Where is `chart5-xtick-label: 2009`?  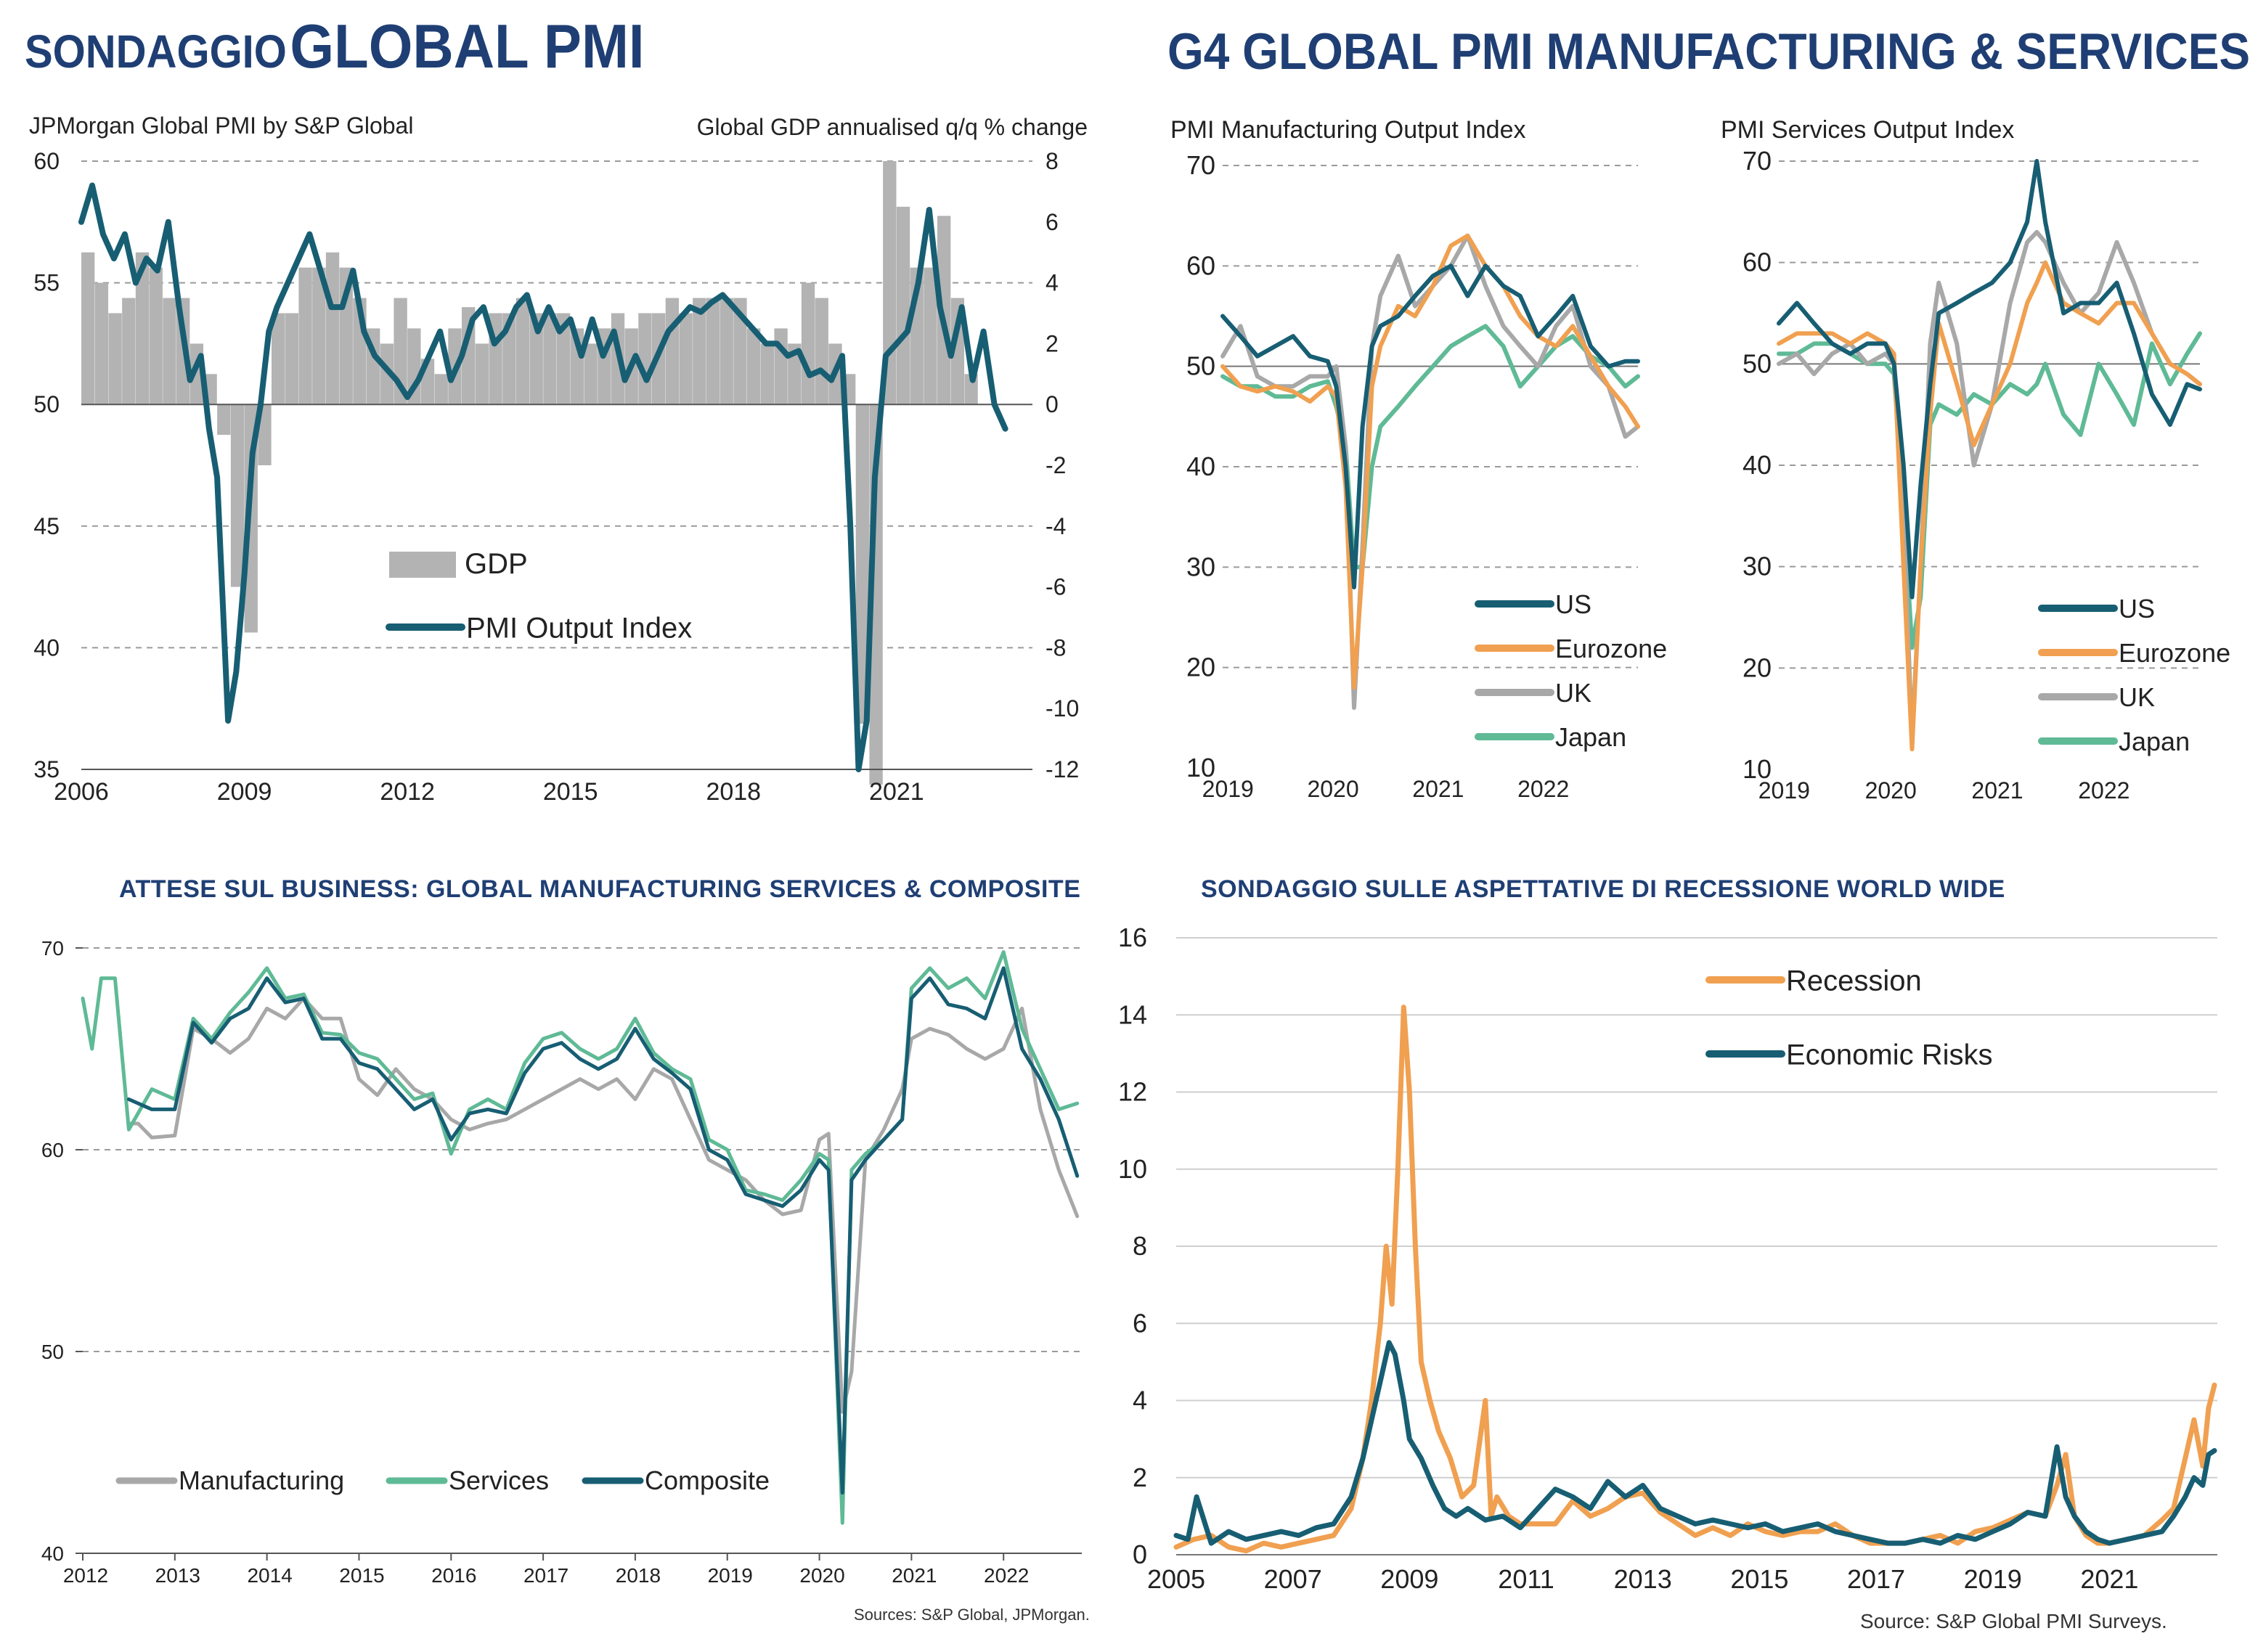 chart5-xtick-label: 2009 is located at coordinates (1409, 1579).